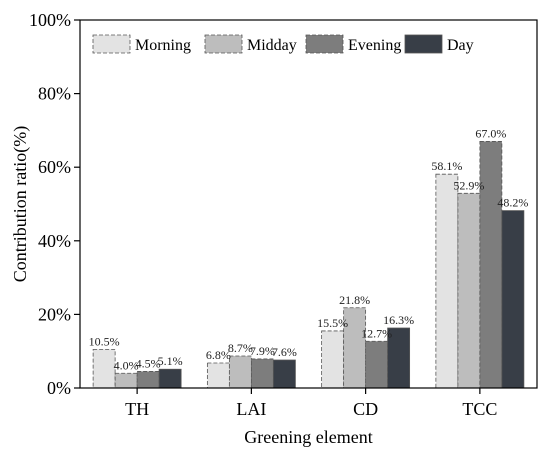 The width and height of the screenshot is (550, 455). Describe the element at coordinates (272, 45) in the screenshot. I see `legend-label: Midday` at that location.